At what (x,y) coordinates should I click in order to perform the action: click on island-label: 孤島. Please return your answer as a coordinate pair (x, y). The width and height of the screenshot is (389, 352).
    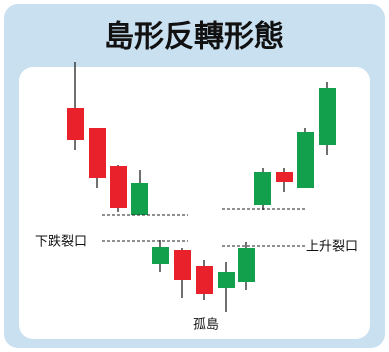
    Looking at the image, I should click on (206, 325).